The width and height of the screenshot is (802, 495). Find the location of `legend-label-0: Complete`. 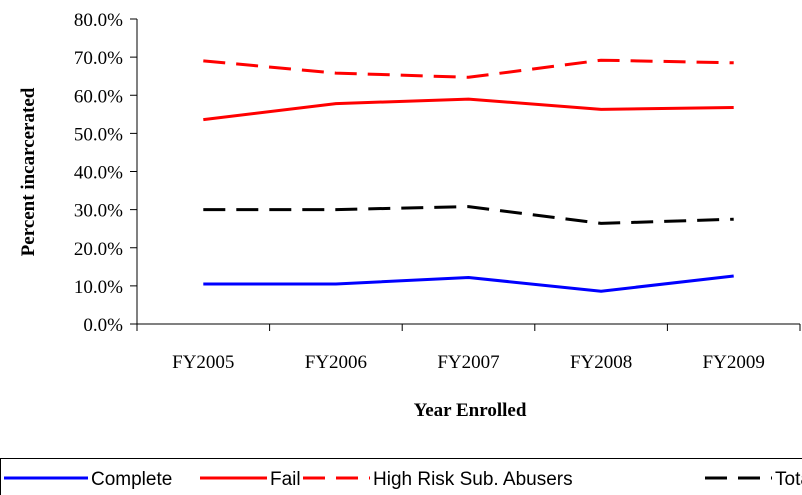

legend-label-0: Complete is located at coordinates (131, 479).